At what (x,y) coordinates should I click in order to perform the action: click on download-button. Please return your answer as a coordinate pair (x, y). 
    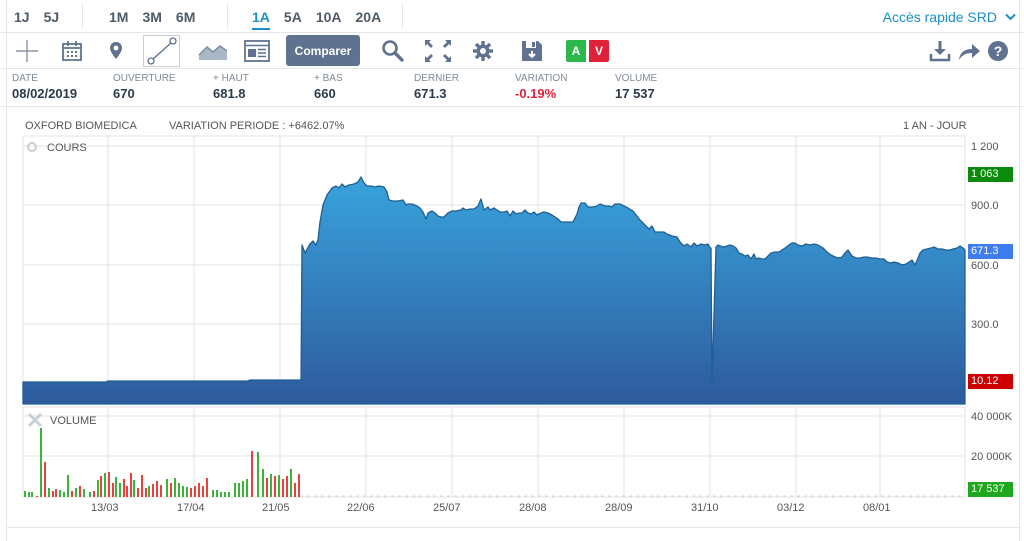
    Looking at the image, I should click on (940, 51).